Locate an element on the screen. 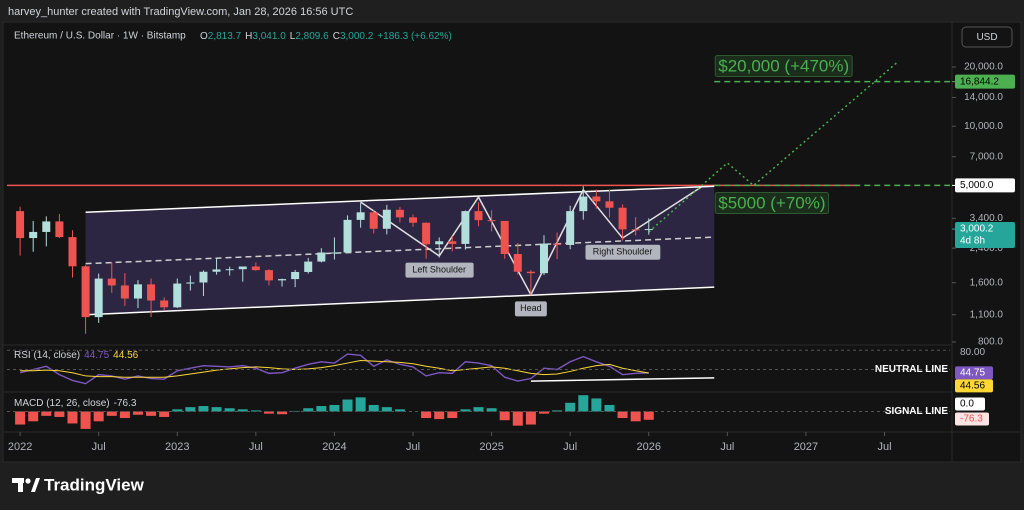 Image resolution: width=1024 pixels, height=510 pixels. legend-value: 44.56 is located at coordinates (125, 355).